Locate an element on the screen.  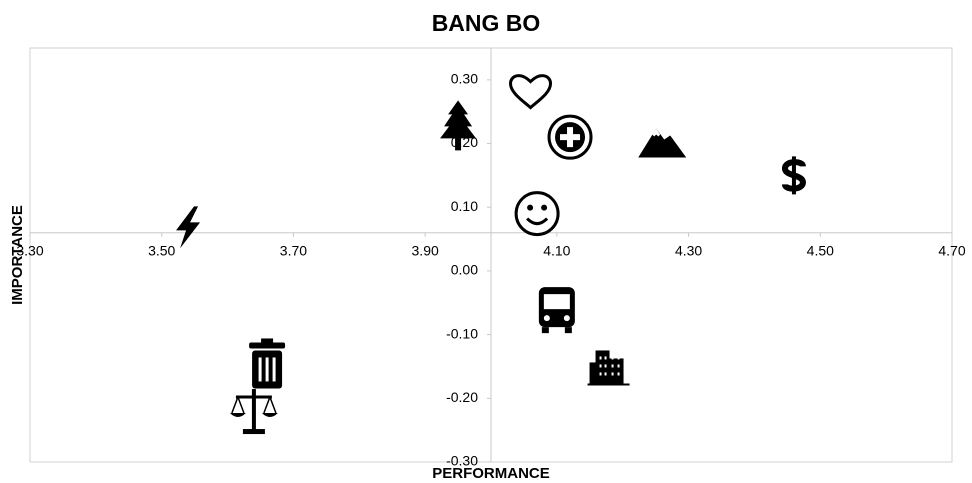
face is located at coordinates (537, 214).